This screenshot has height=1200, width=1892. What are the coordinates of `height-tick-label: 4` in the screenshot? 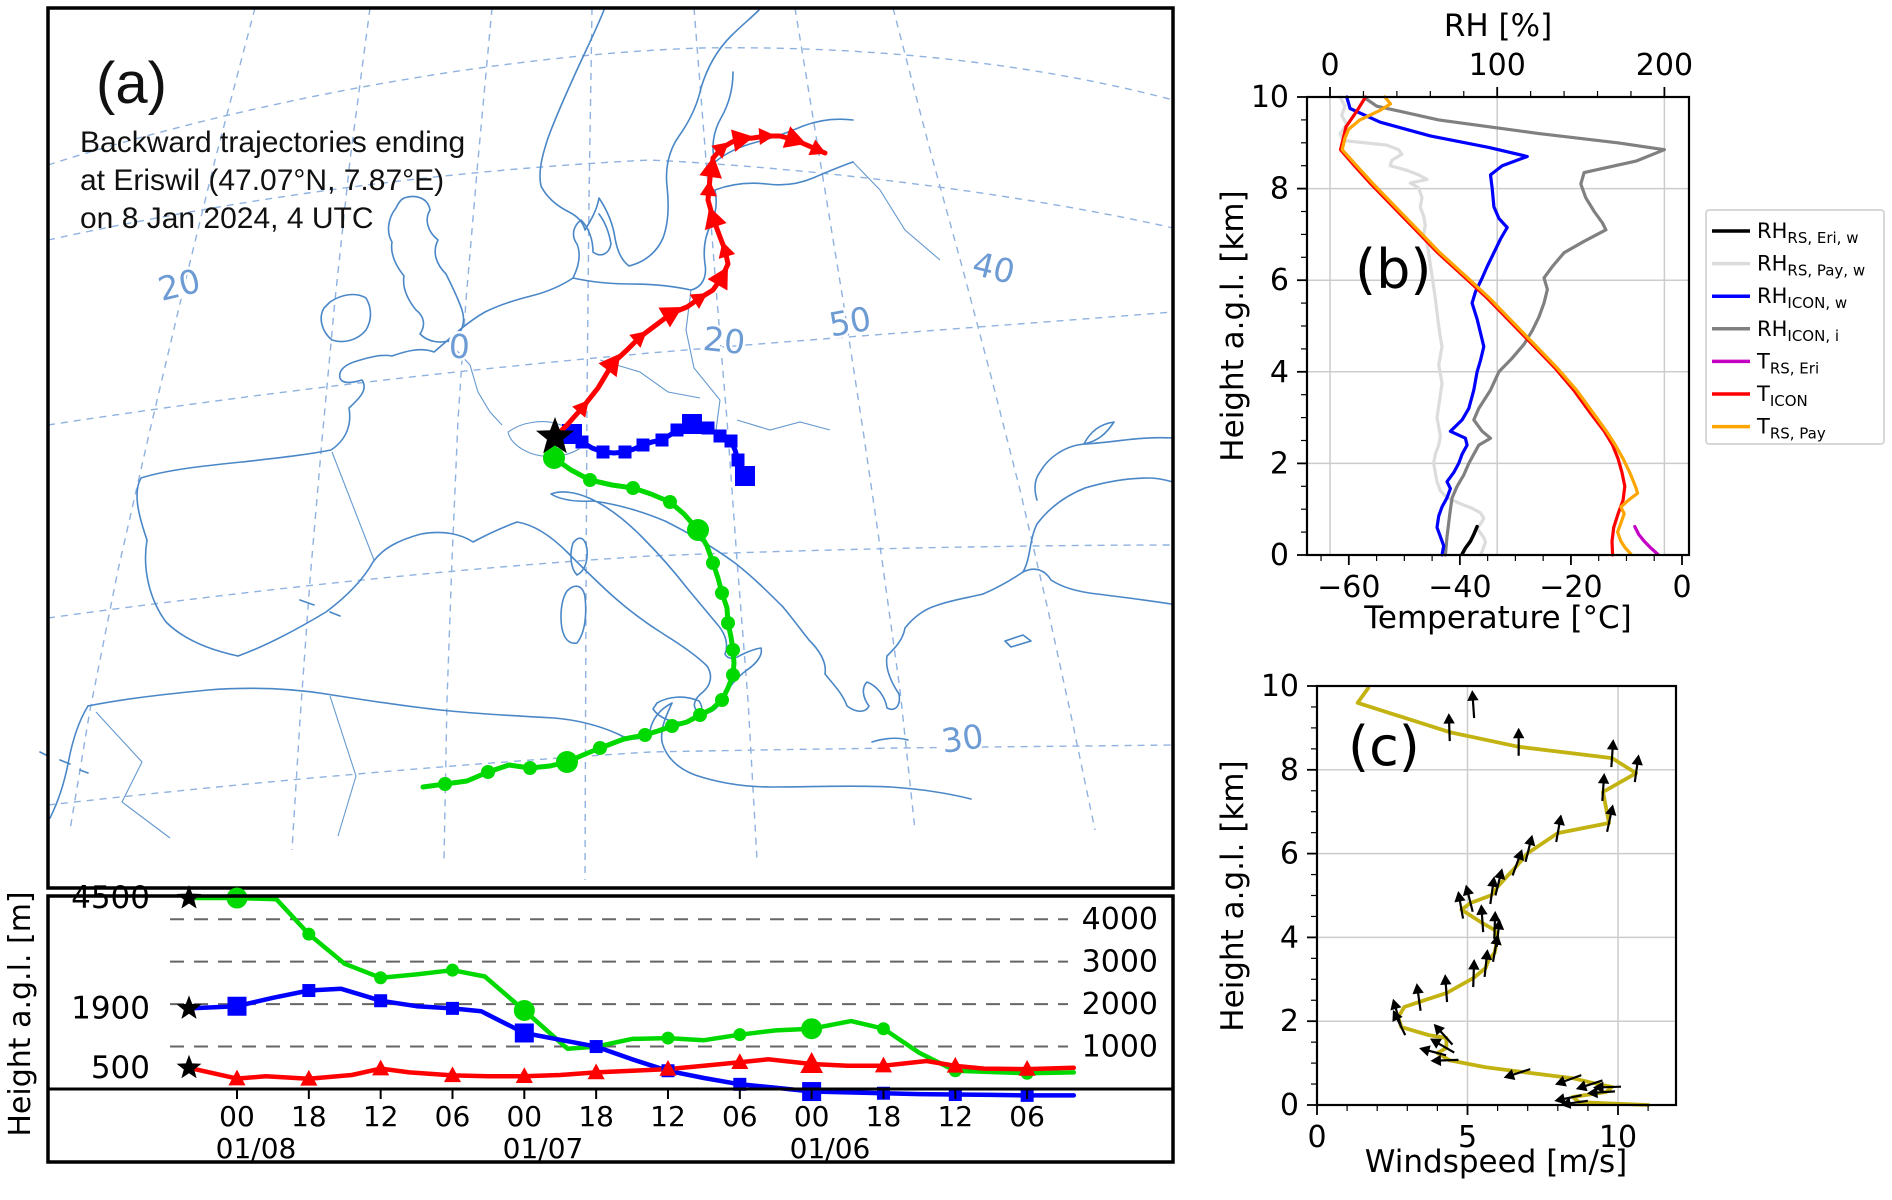 It's located at (1279, 372).